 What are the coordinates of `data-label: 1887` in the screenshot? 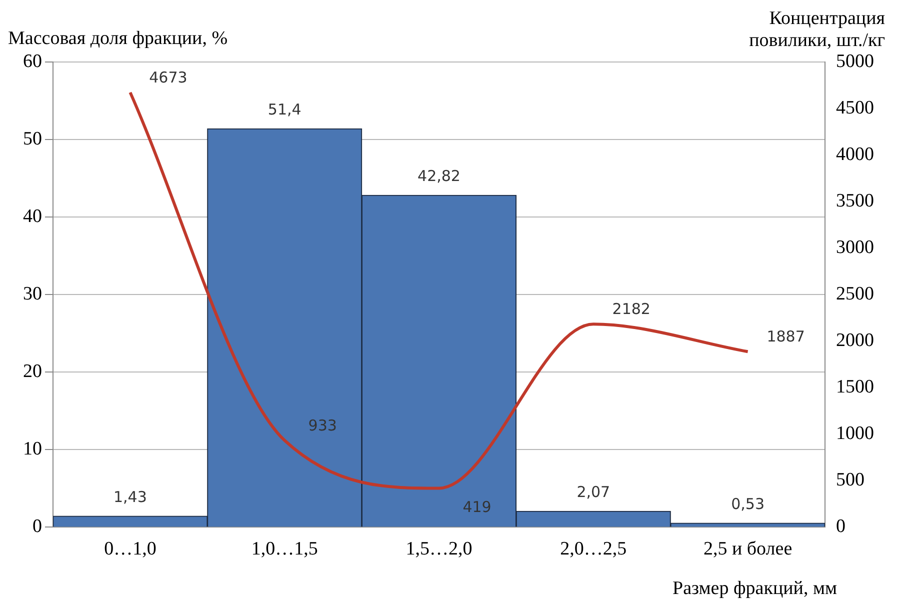 It's located at (785, 337).